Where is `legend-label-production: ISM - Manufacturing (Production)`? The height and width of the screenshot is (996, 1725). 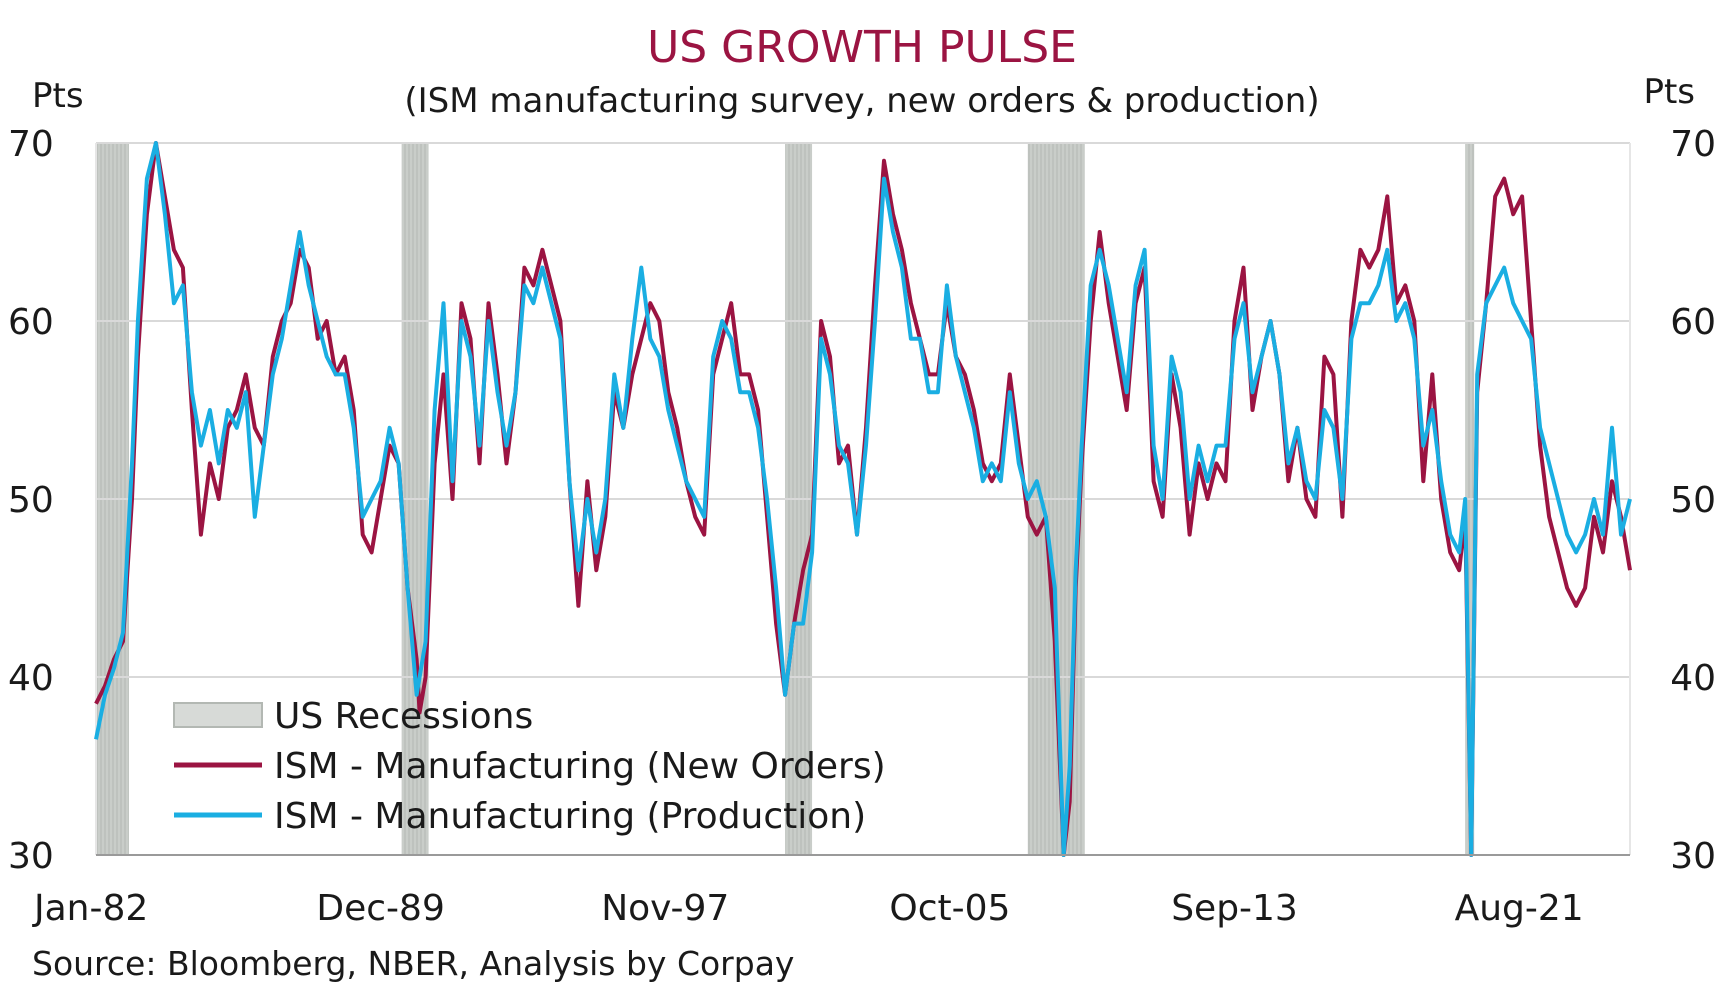 legend-label-production: ISM - Manufacturing (Production) is located at coordinates (570, 816).